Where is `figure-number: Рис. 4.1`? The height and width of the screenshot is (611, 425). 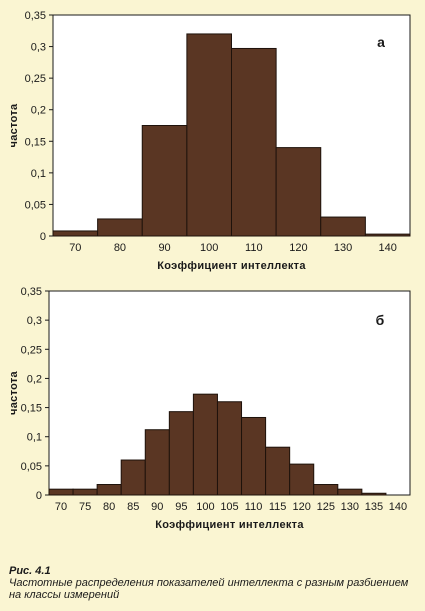 figure-number: Рис. 4.1 is located at coordinates (30, 571).